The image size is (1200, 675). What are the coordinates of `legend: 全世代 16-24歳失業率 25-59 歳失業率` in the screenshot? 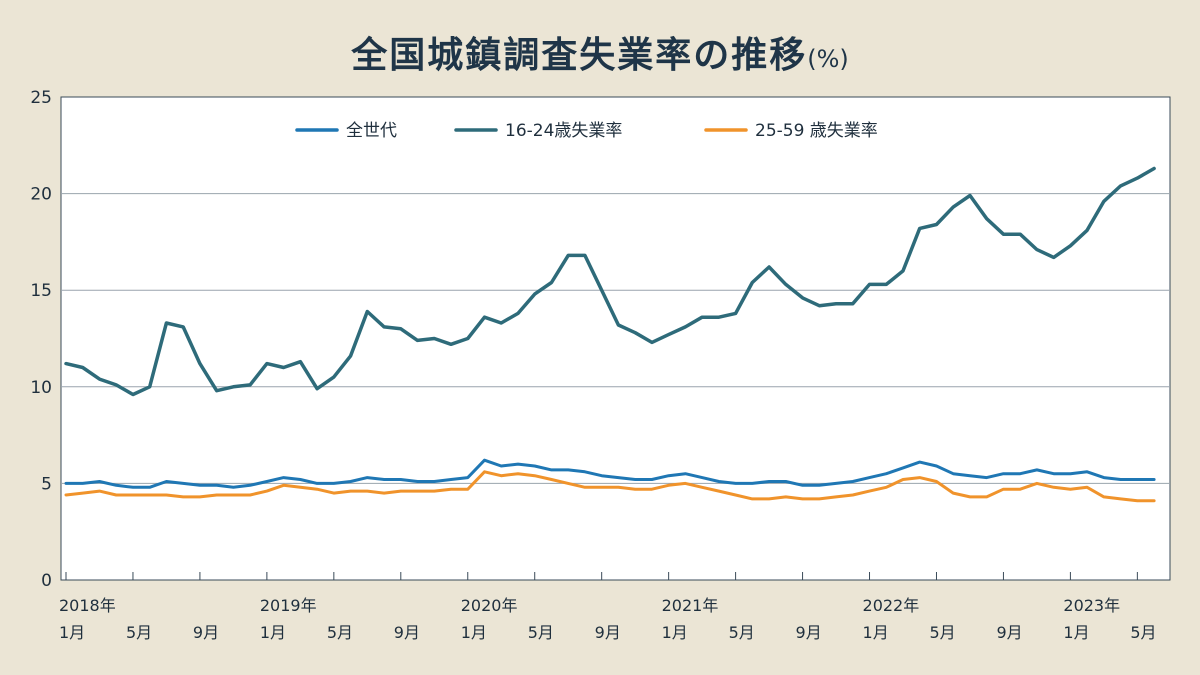 It's located at (586, 131).